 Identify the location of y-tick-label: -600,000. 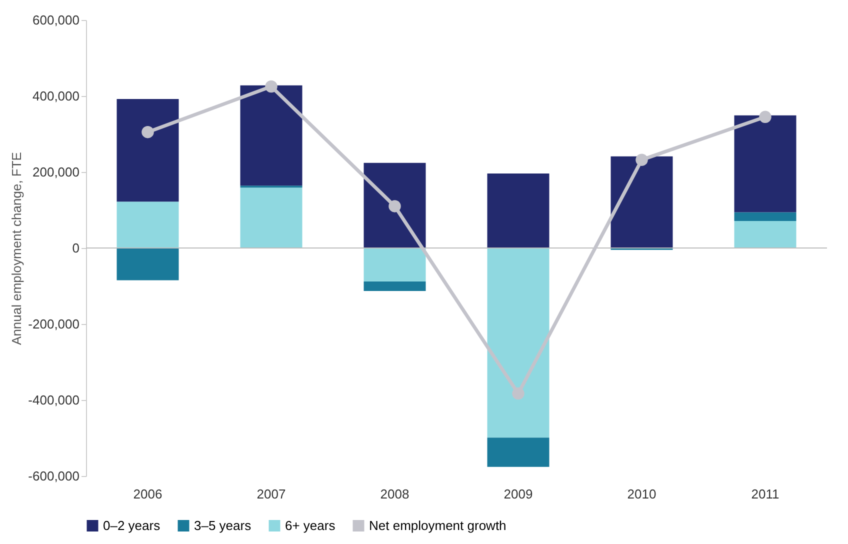
(54, 476).